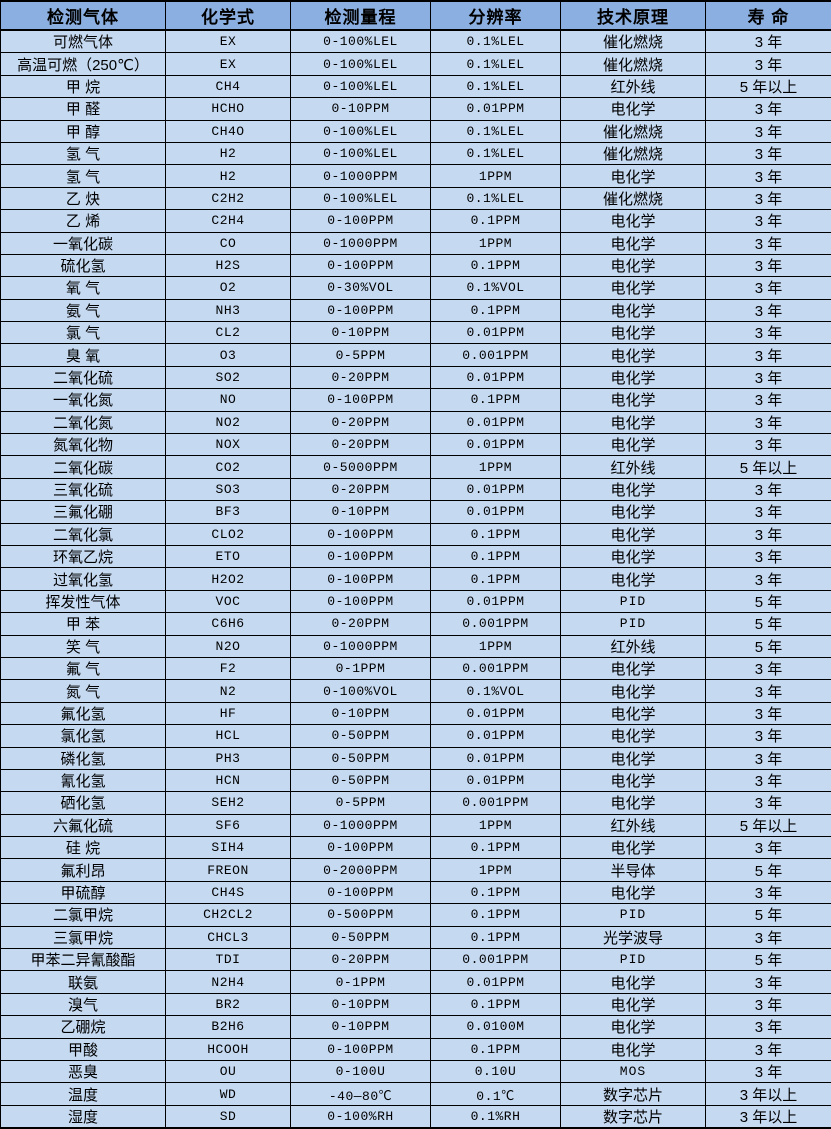 The width and height of the screenshot is (831, 1129). Describe the element at coordinates (83, 780) in the screenshot. I see `cell-gas-name: 氰化氢` at that location.